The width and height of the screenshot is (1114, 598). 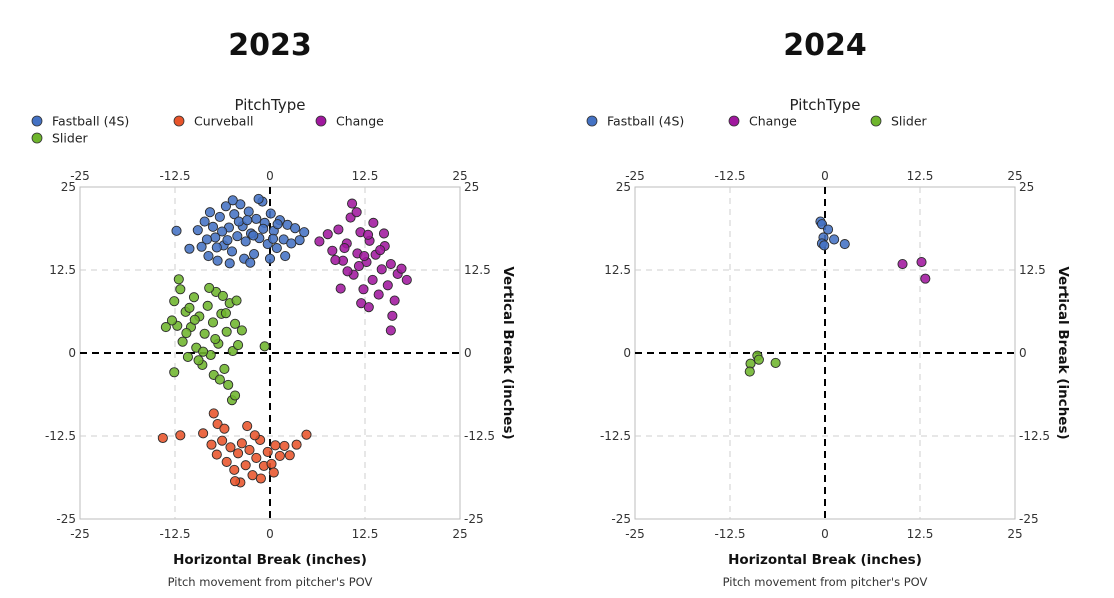 I want to click on legend-item: Slider, so click(x=899, y=121).